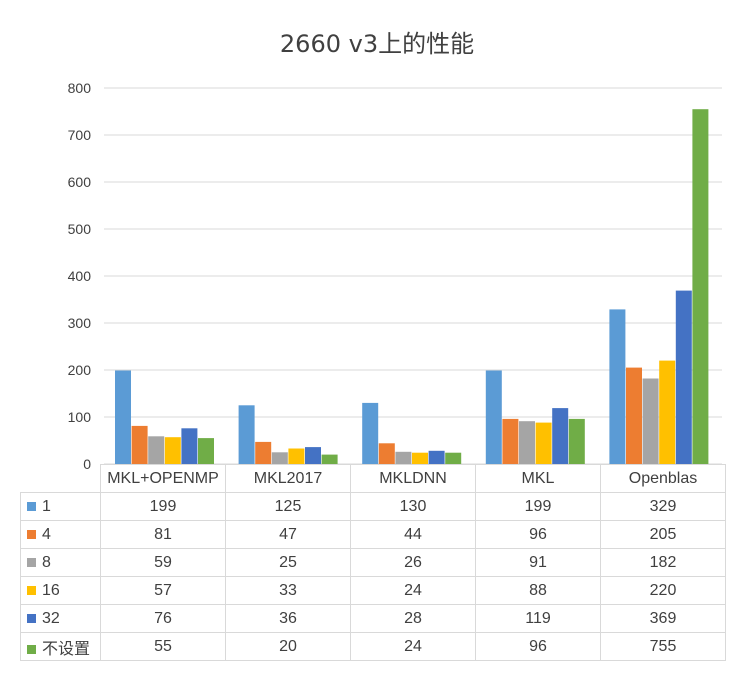  What do you see at coordinates (413, 563) in the screenshot?
I see `data-label: 26` at bounding box center [413, 563].